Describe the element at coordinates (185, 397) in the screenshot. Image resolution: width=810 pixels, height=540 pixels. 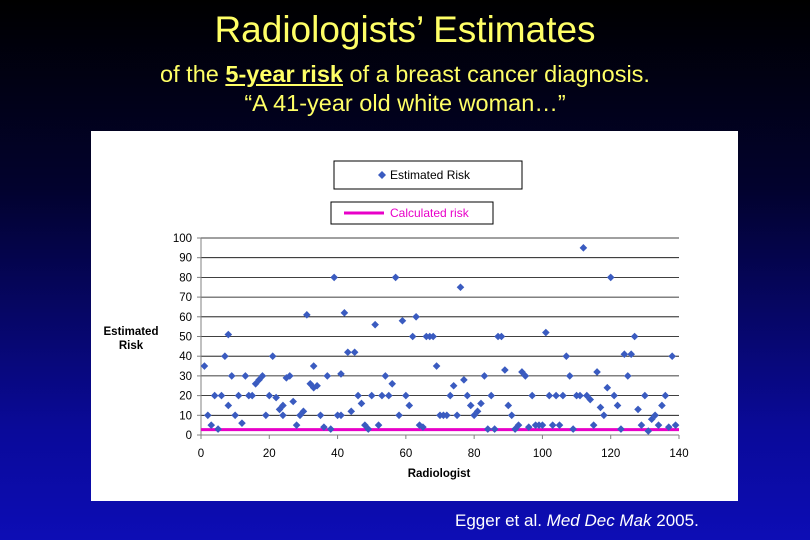
I see `y-tick-label: 20` at that location.